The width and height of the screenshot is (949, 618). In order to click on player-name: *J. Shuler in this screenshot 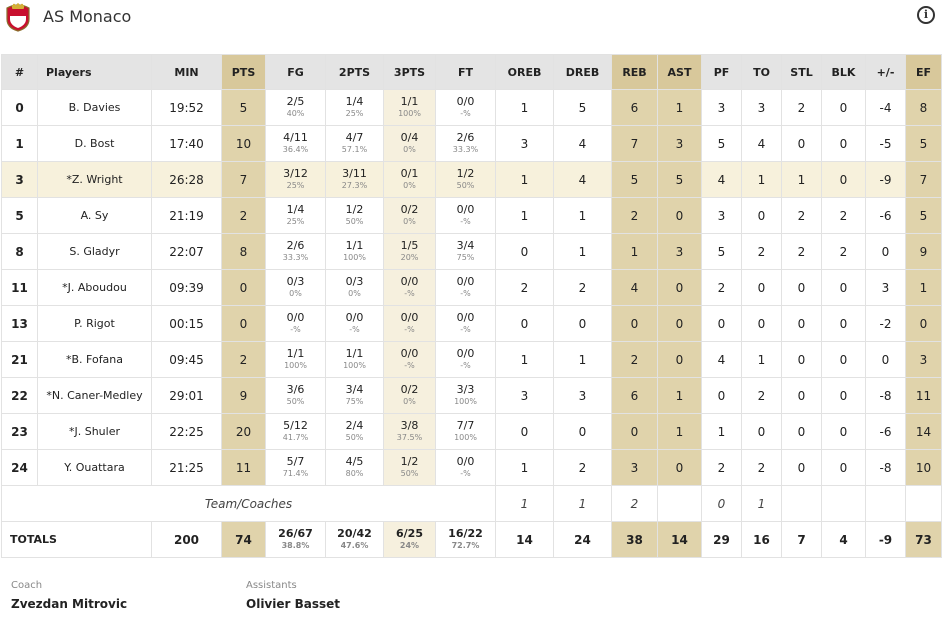, I will do `click(94, 431)`.